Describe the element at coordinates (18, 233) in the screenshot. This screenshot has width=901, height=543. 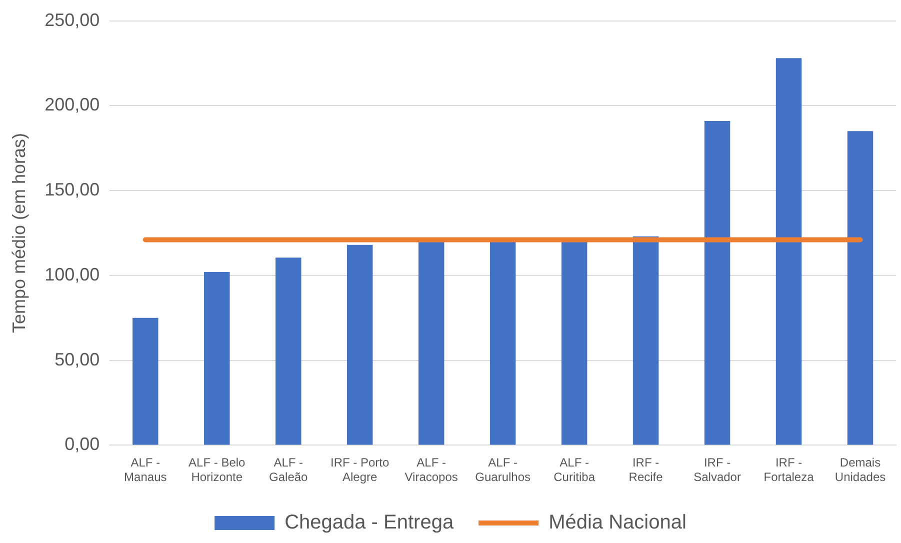
I see `y-axis-title: Tempo médio (em horas)` at that location.